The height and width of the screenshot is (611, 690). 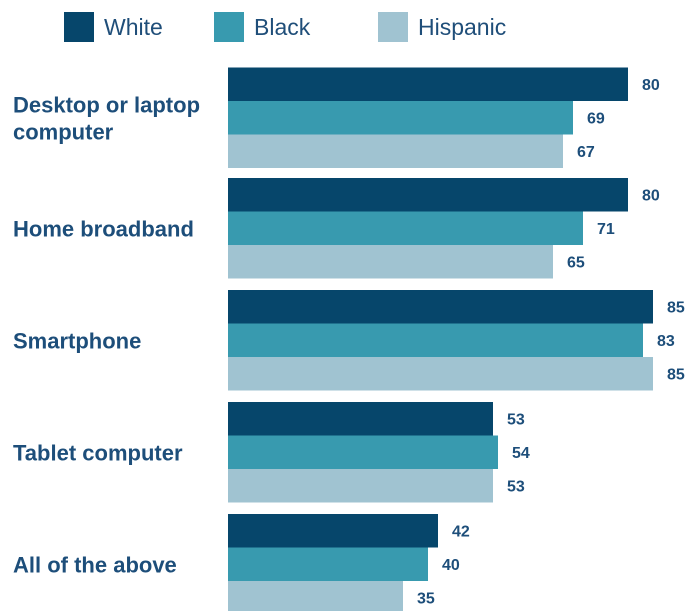 I want to click on legend: White Black Hispanic, so click(x=345, y=28).